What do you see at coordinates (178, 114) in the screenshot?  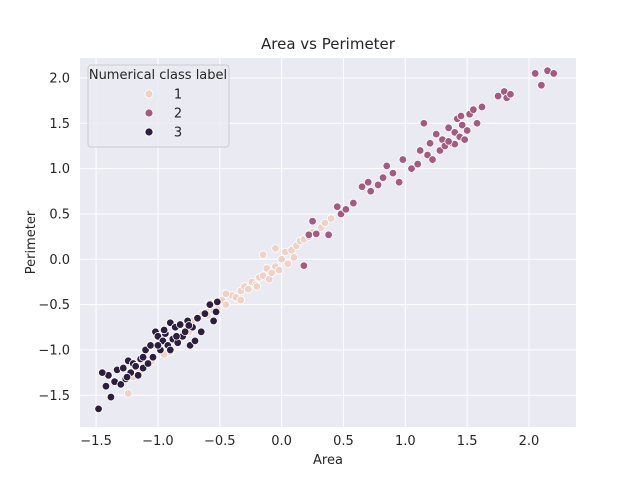 I see `legend-label-2: 2` at bounding box center [178, 114].